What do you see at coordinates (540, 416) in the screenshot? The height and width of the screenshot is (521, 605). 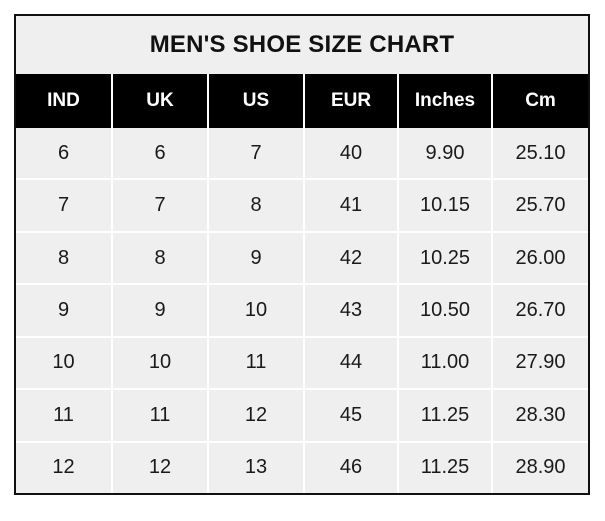 I see `cell-cm: 28.30` at bounding box center [540, 416].